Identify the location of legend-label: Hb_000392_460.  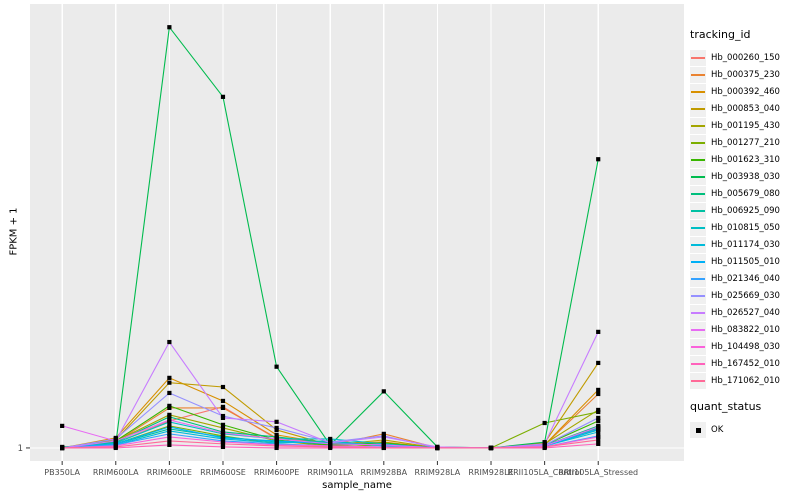
(745, 91).